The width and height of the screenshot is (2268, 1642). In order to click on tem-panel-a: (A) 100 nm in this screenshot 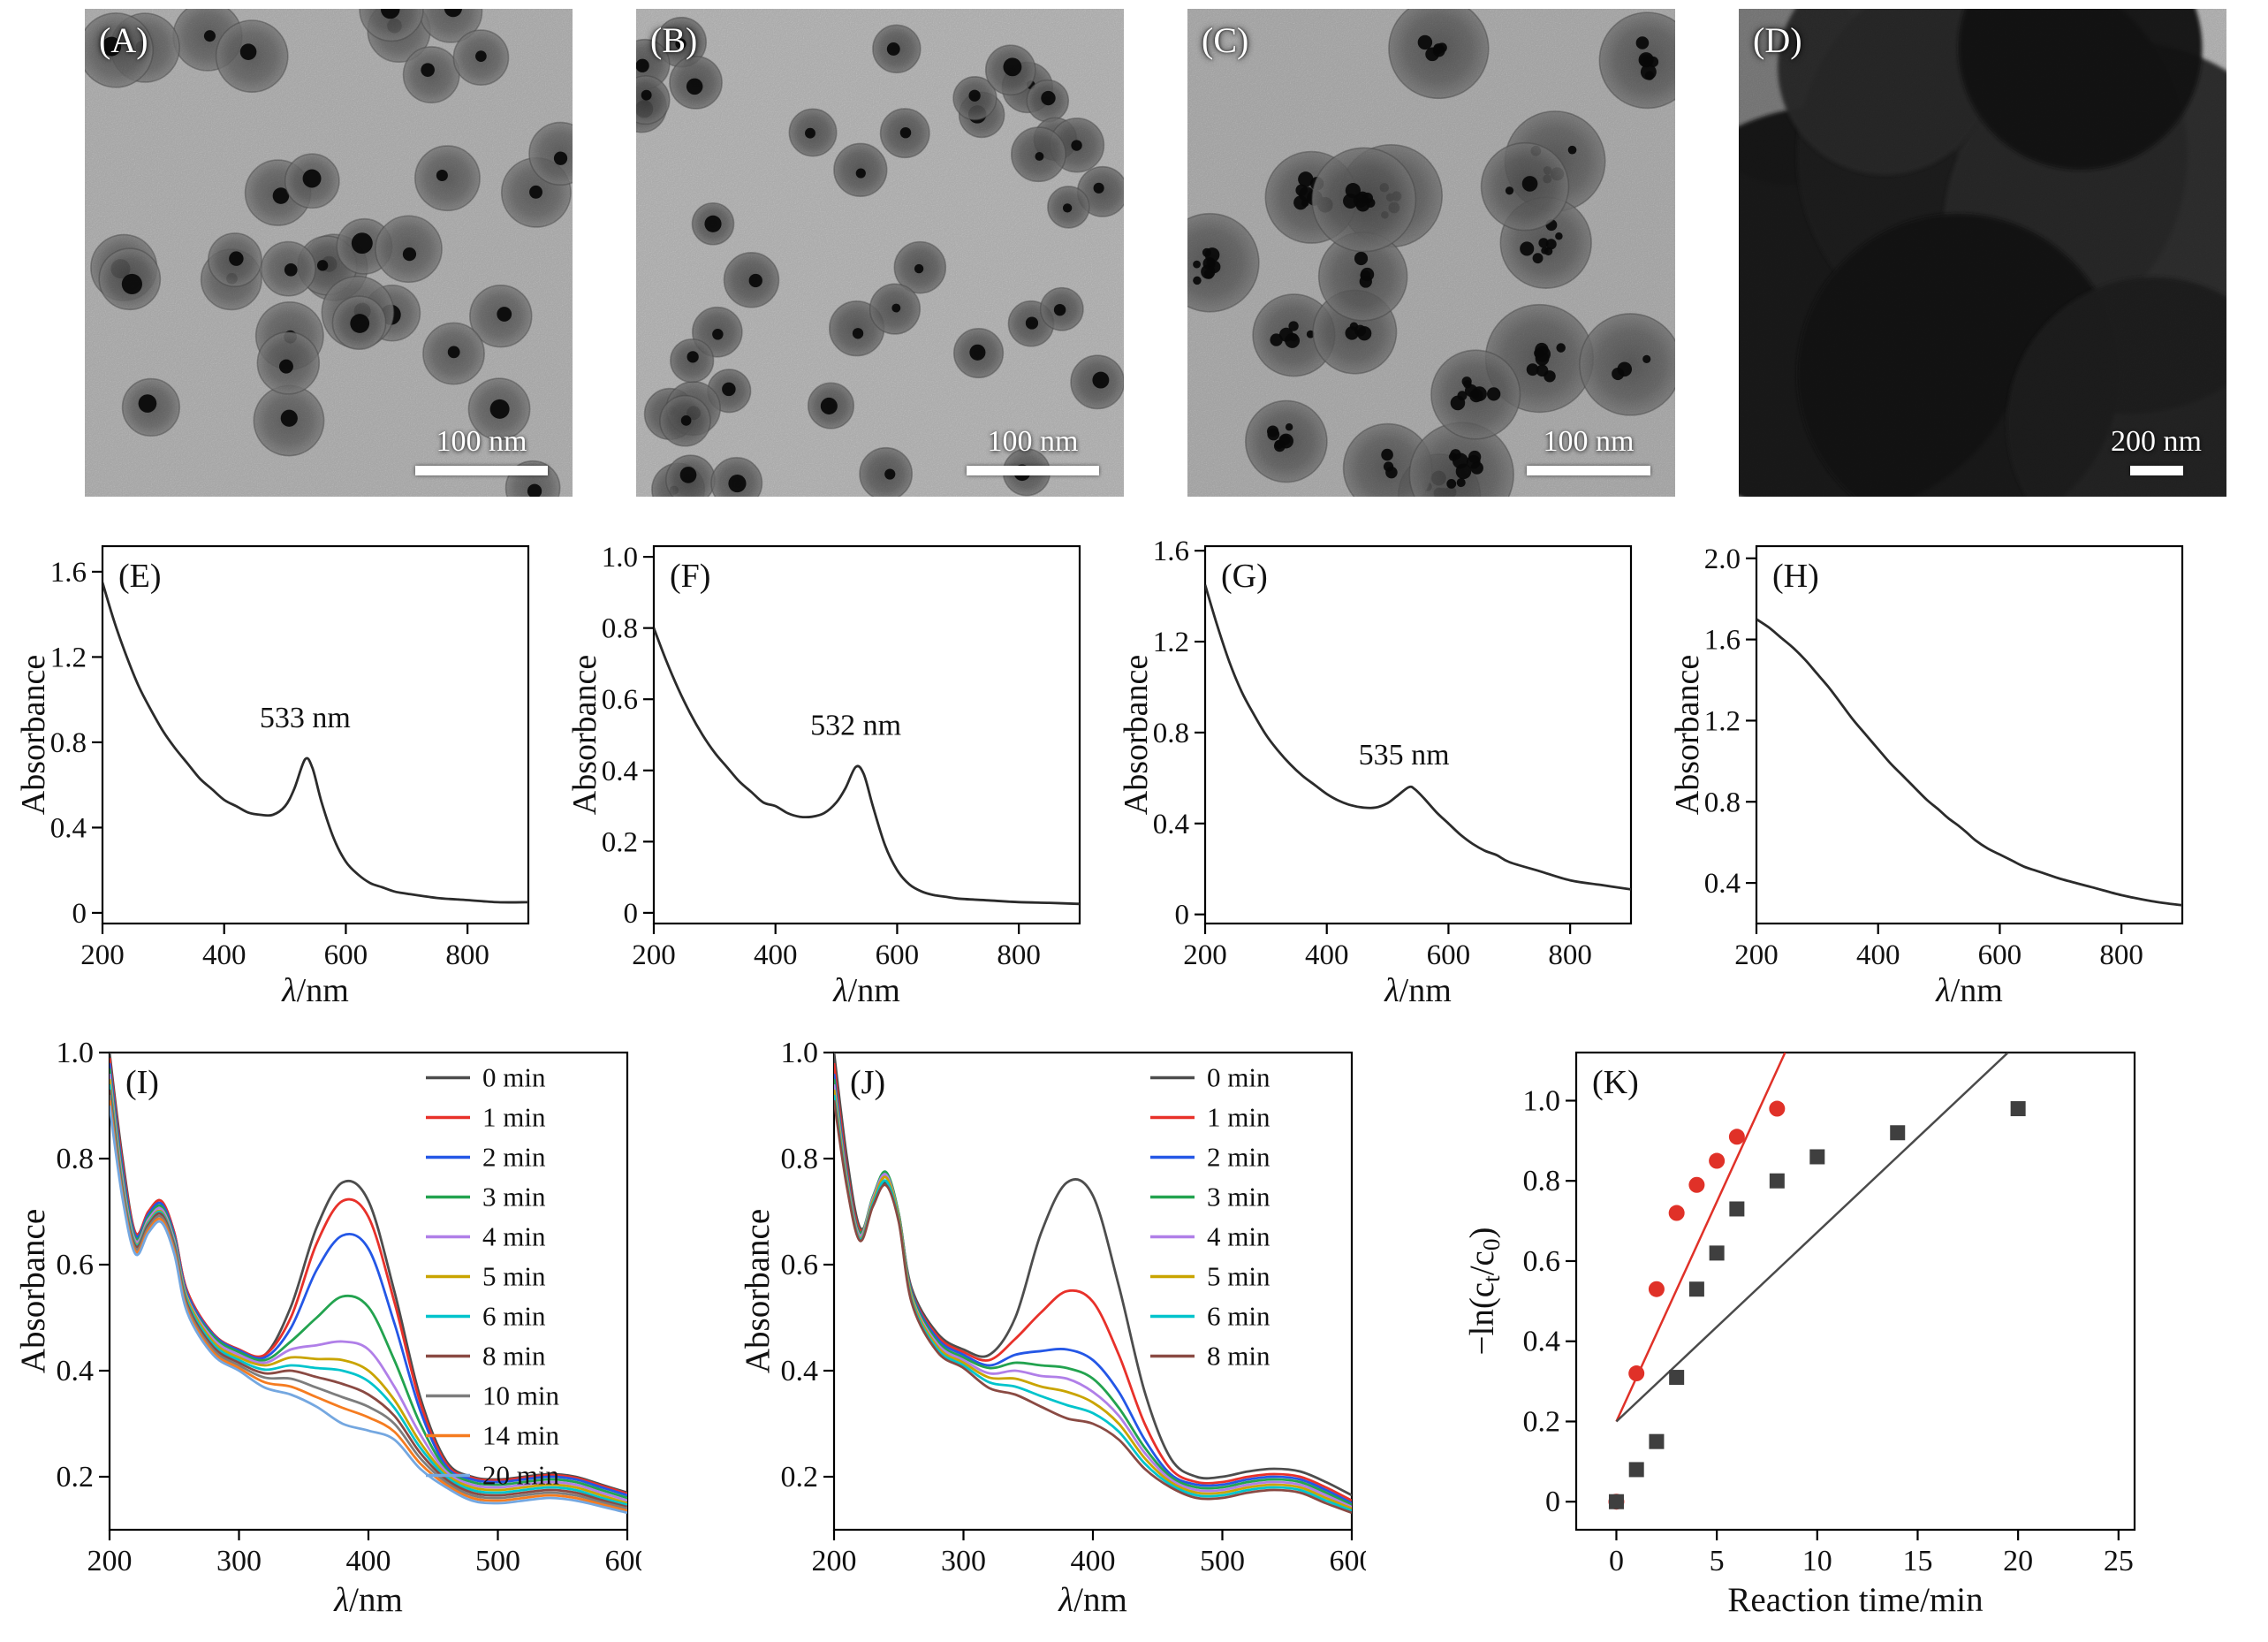, I will do `click(329, 253)`.